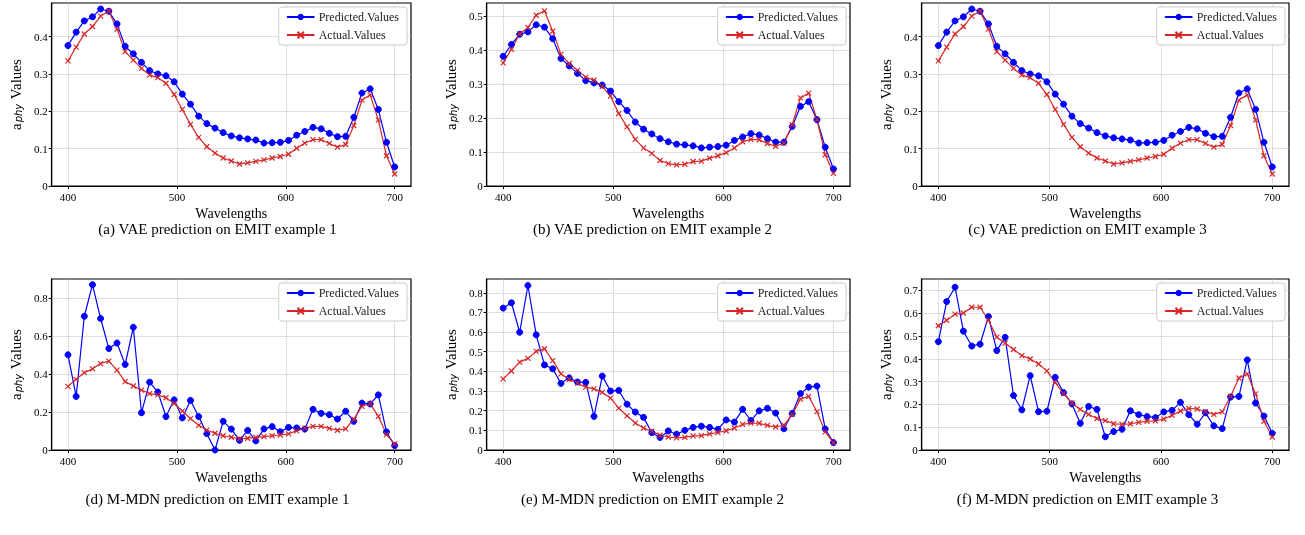  Describe the element at coordinates (668, 478) in the screenshot. I see `x-axis-title: Wavelengths` at that location.